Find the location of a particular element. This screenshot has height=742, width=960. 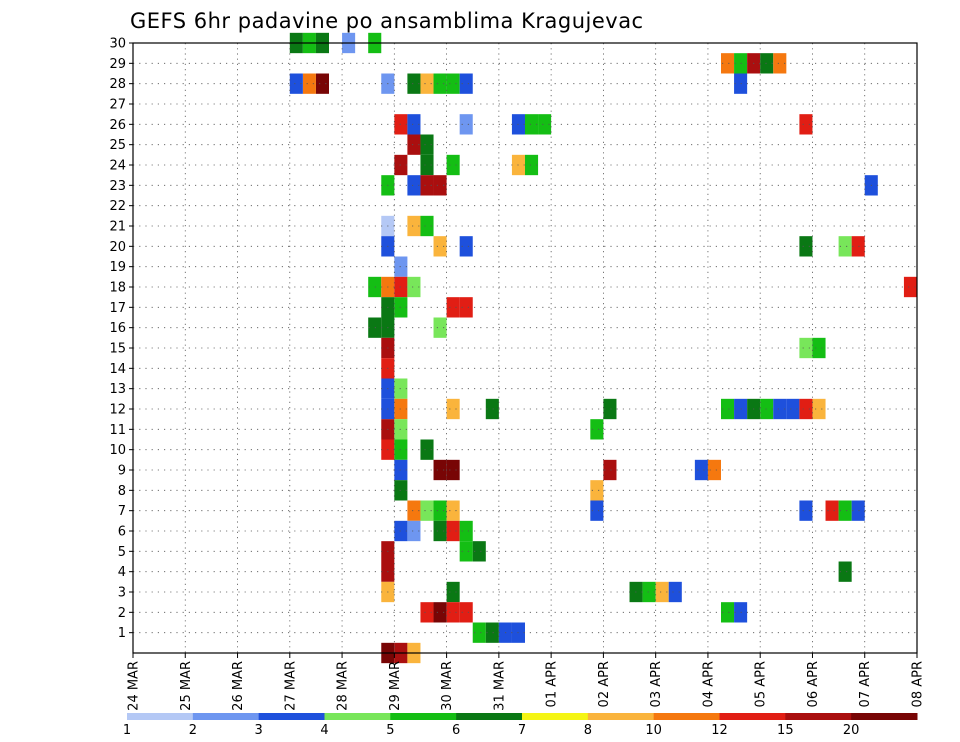

y-tick-label: 22 is located at coordinates (117, 206).